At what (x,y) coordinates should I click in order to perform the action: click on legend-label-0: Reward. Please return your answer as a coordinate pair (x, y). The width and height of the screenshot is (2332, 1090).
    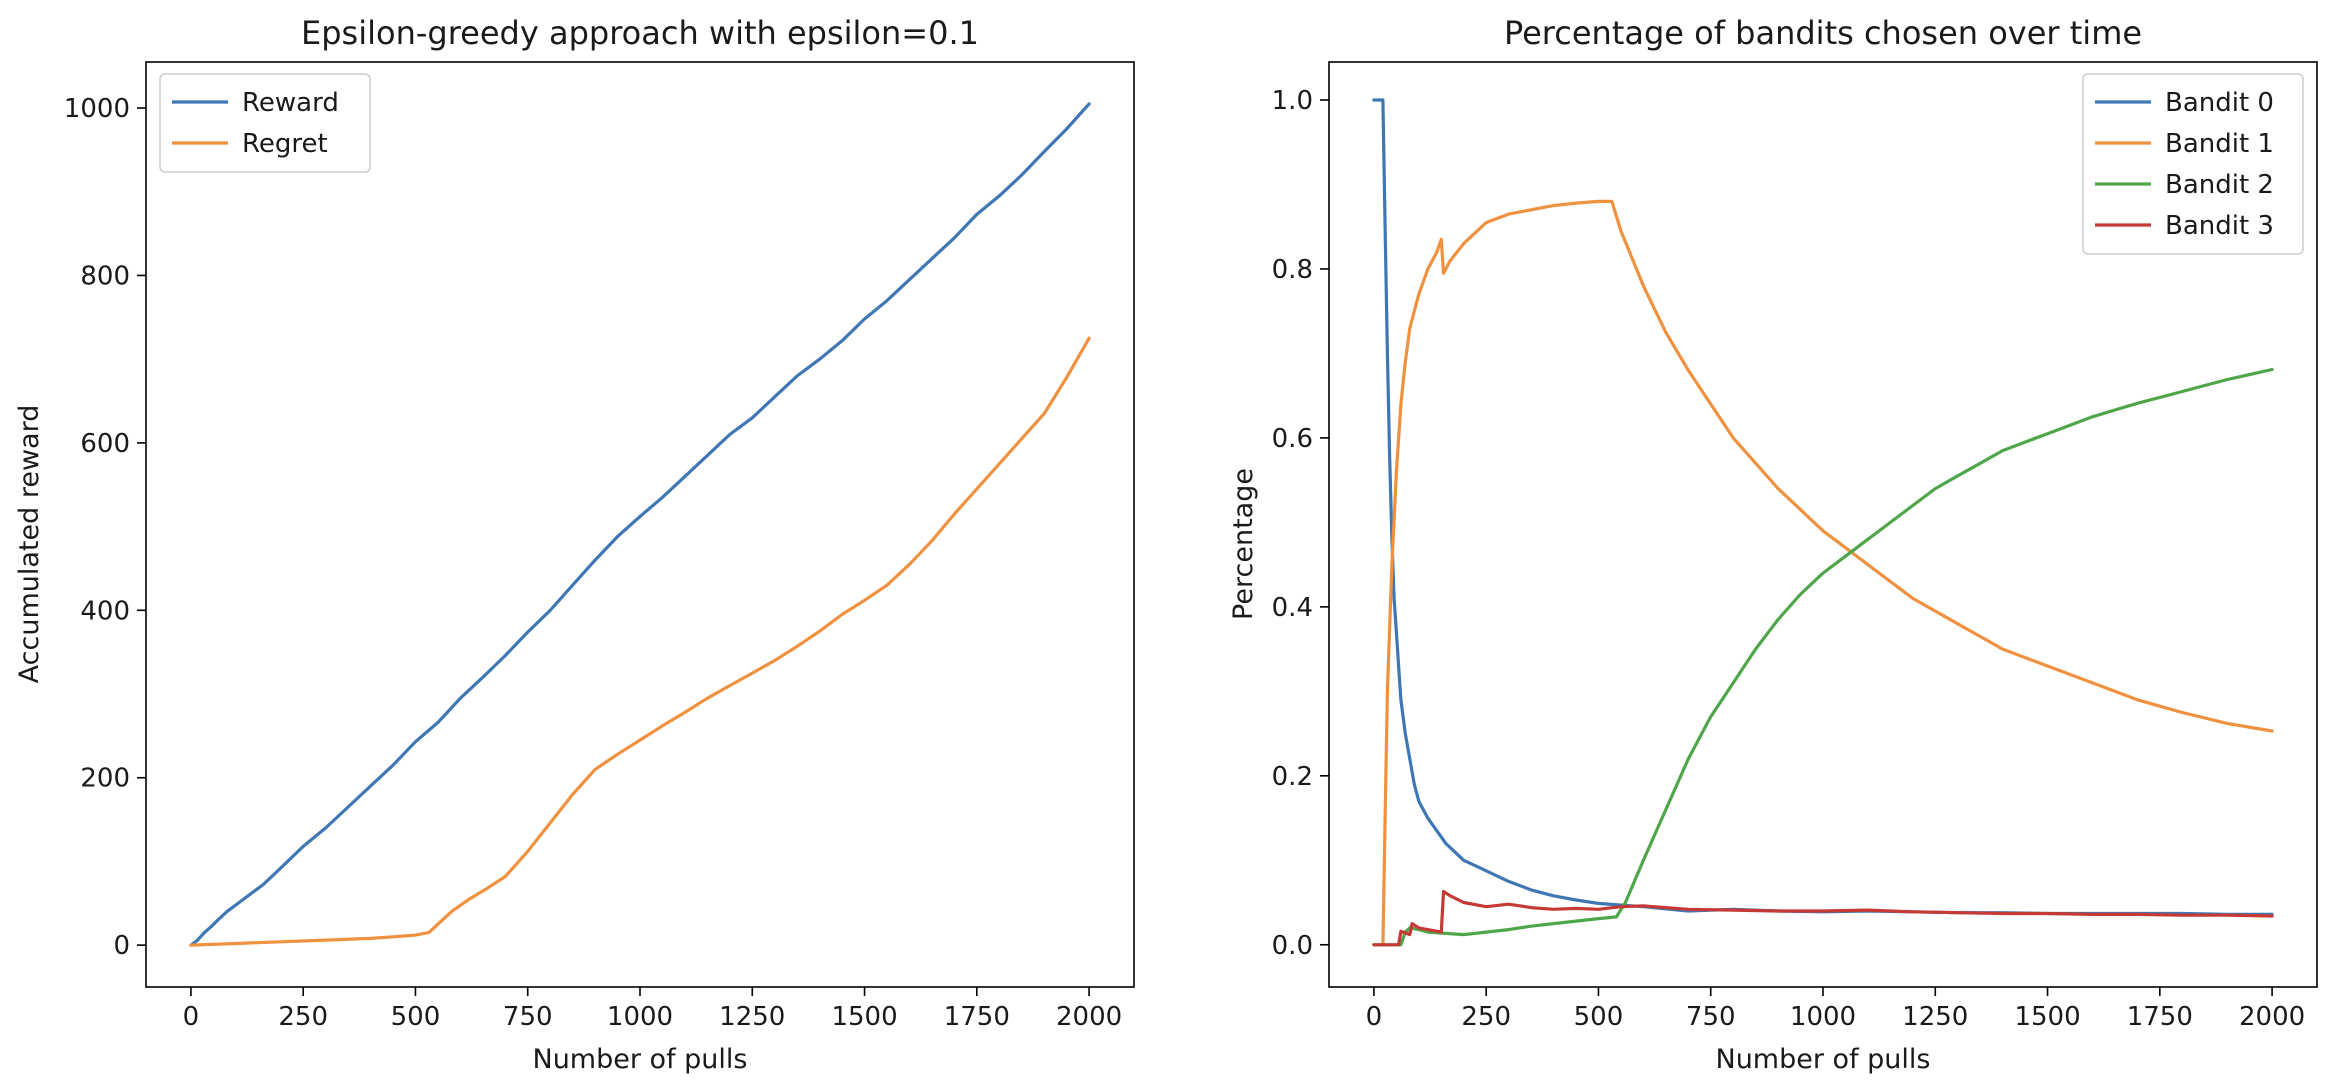
    Looking at the image, I should click on (290, 103).